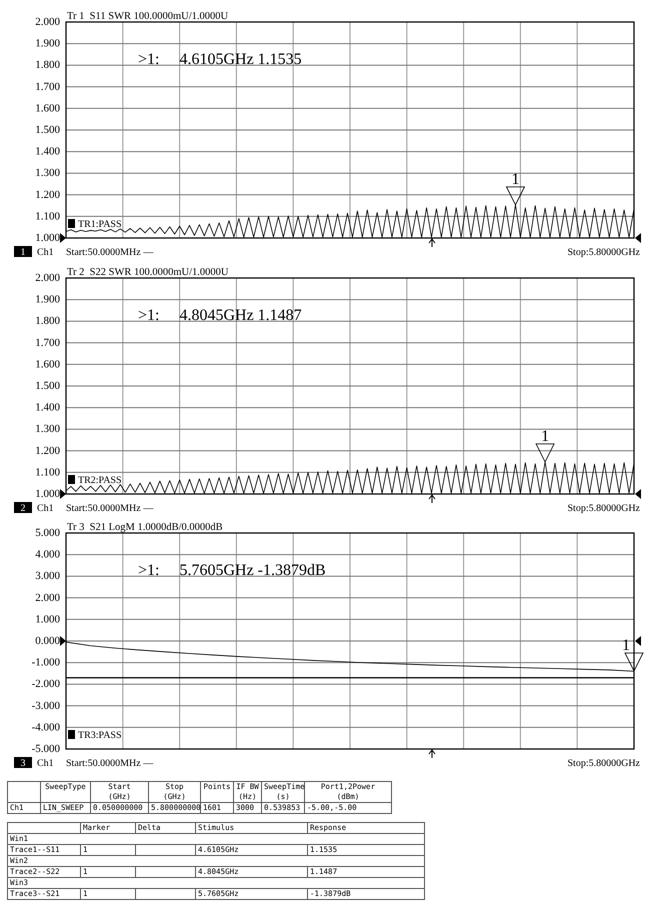  What do you see at coordinates (23, 252) in the screenshot?
I see `text: 1` at bounding box center [23, 252].